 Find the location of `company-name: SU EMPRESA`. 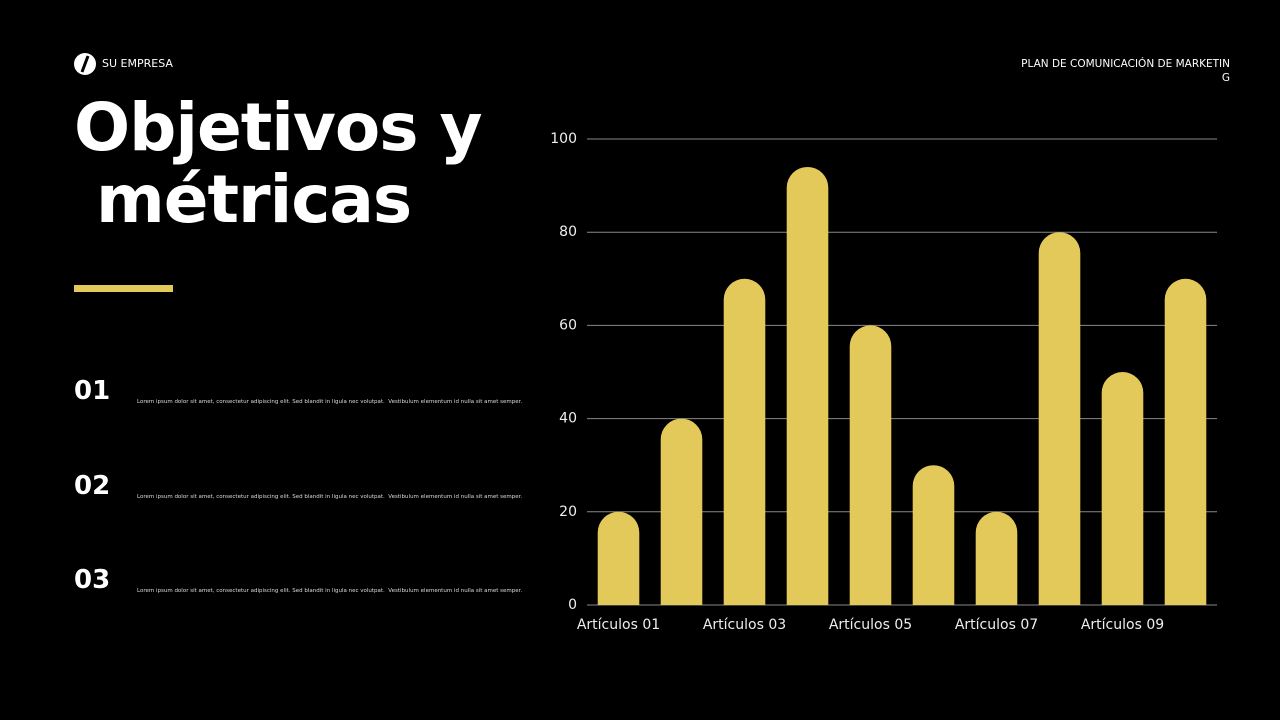

company-name: SU EMPRESA is located at coordinates (137, 63).